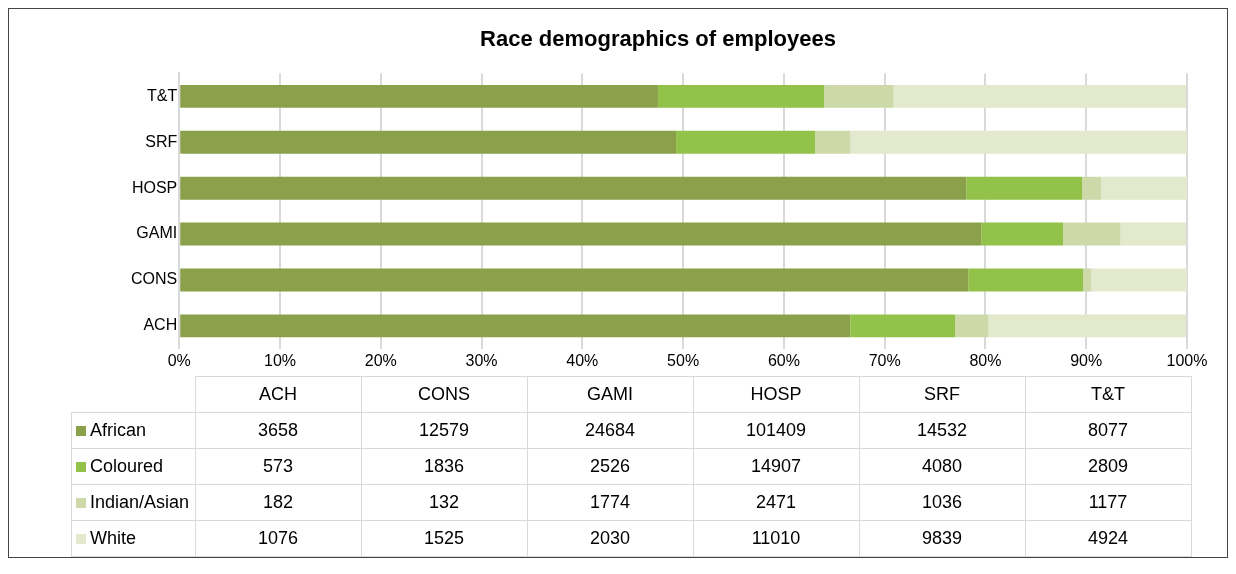 This screenshot has height=574, width=1236. What do you see at coordinates (154, 279) in the screenshot?
I see `y-tick-label: CONS` at bounding box center [154, 279].